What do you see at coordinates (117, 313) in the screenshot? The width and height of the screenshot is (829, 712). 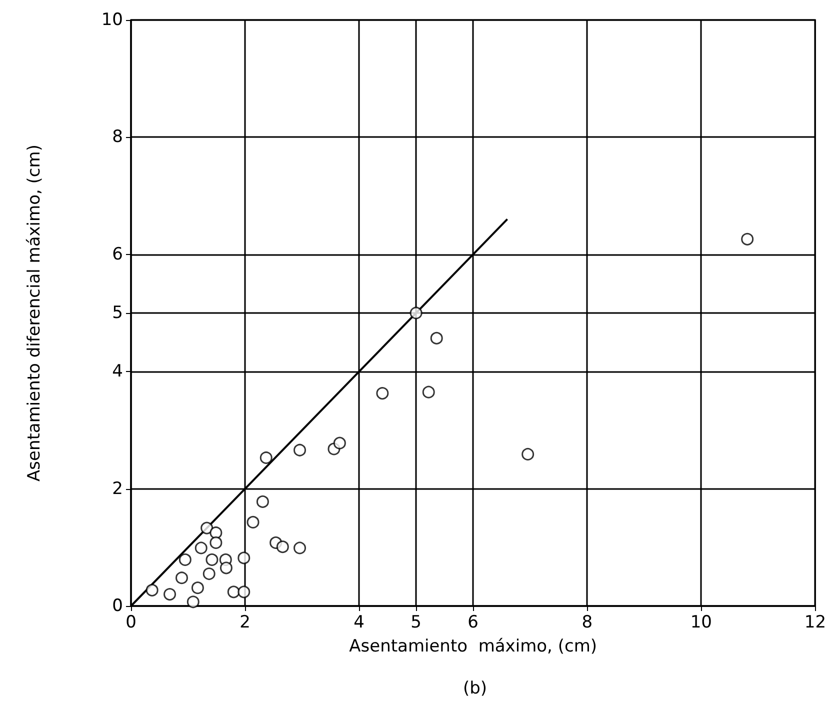 I see `y-tick-label: 5` at bounding box center [117, 313].